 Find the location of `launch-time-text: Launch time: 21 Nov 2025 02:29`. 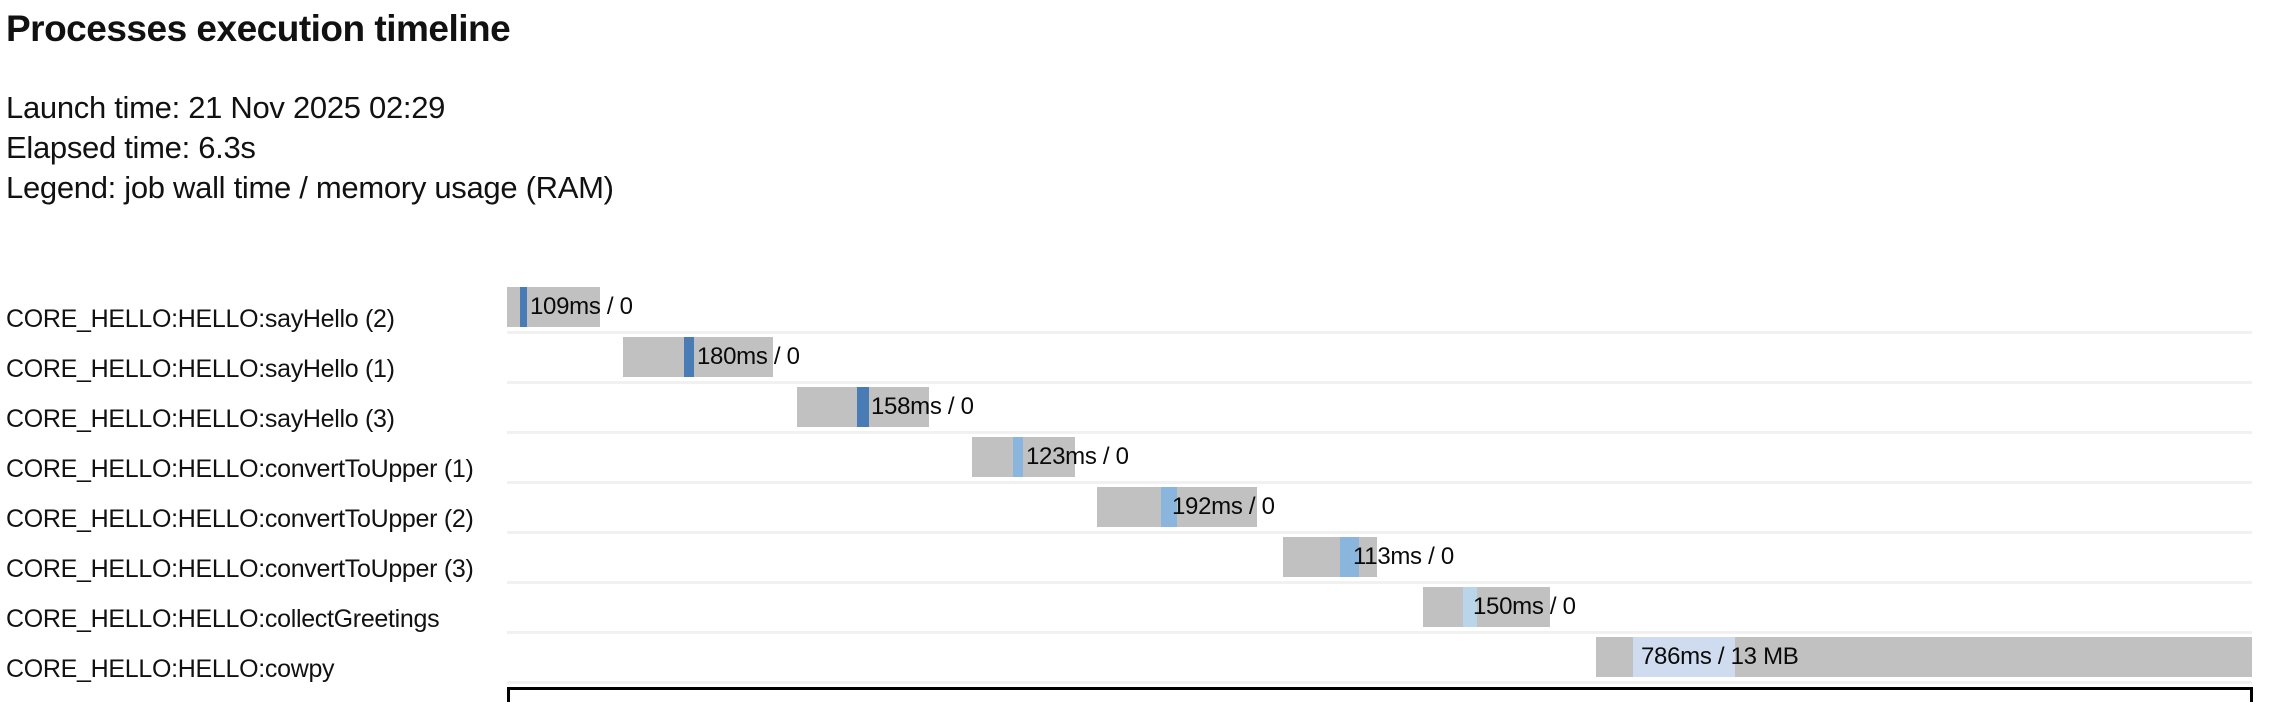

launch-time-text: Launch time: 21 Nov 2025 02:29 is located at coordinates (226, 107).